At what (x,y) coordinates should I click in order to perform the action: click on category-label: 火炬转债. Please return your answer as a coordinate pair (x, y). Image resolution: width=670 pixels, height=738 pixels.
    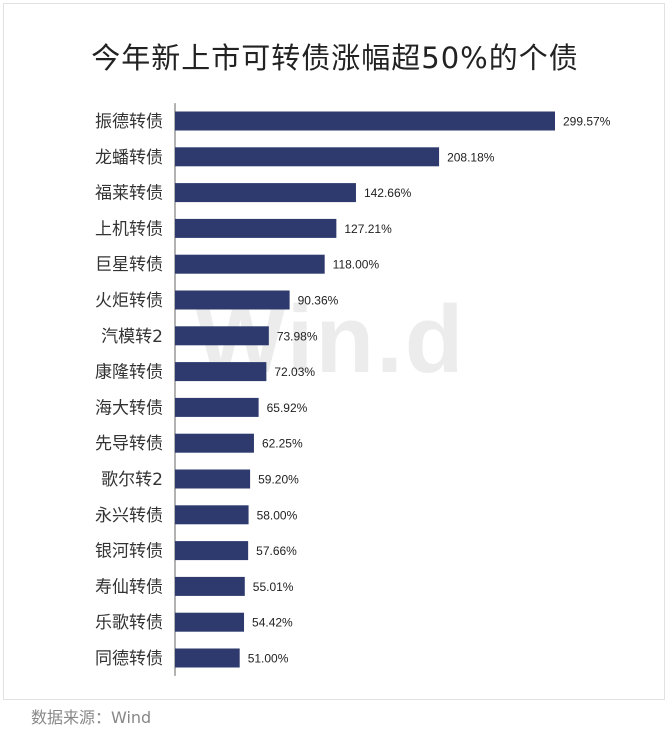
    Looking at the image, I should click on (129, 301).